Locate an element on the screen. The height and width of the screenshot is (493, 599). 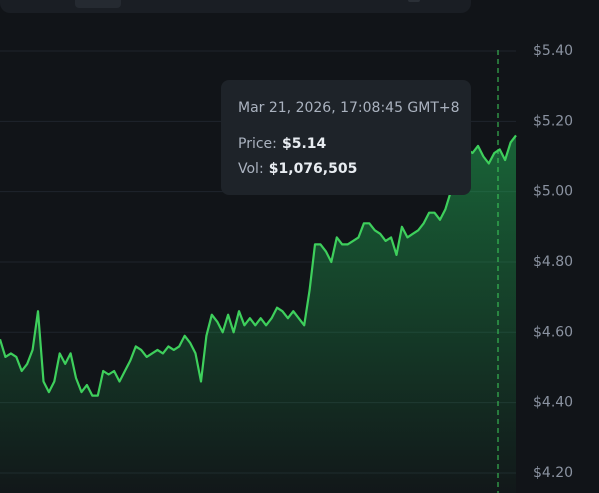
tooltip-price: Price: $5.14 is located at coordinates (282, 143).